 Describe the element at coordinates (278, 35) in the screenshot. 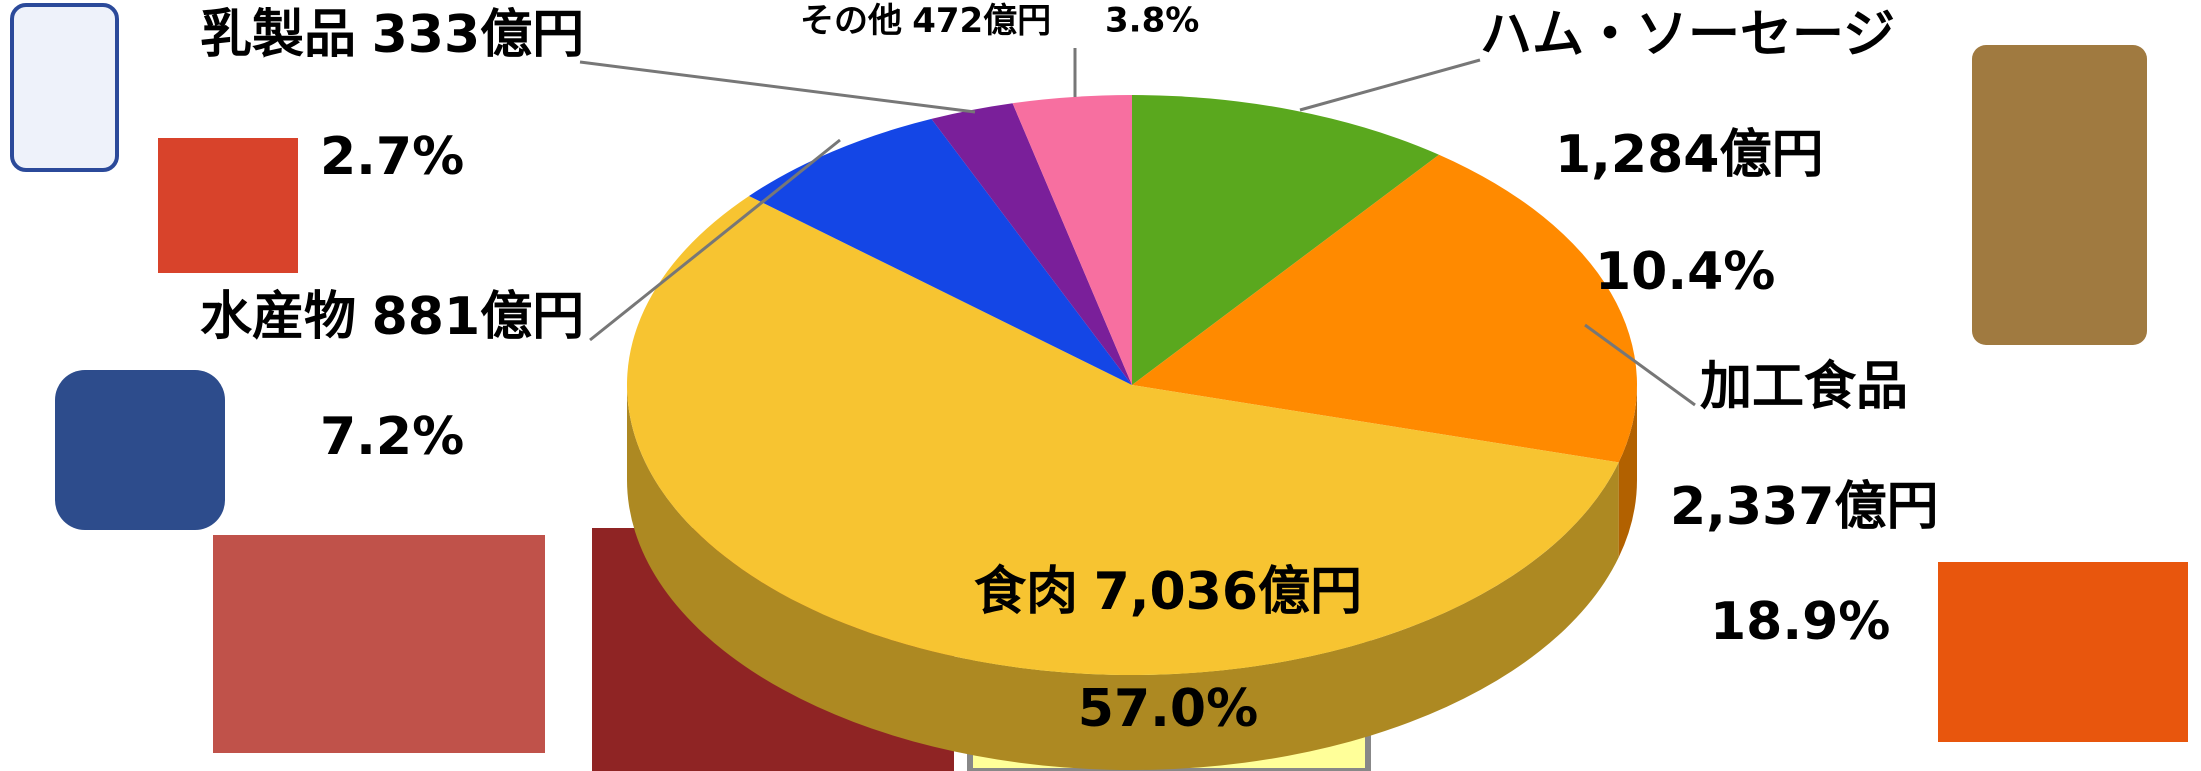

I see `category-name: 乳製品` at that location.